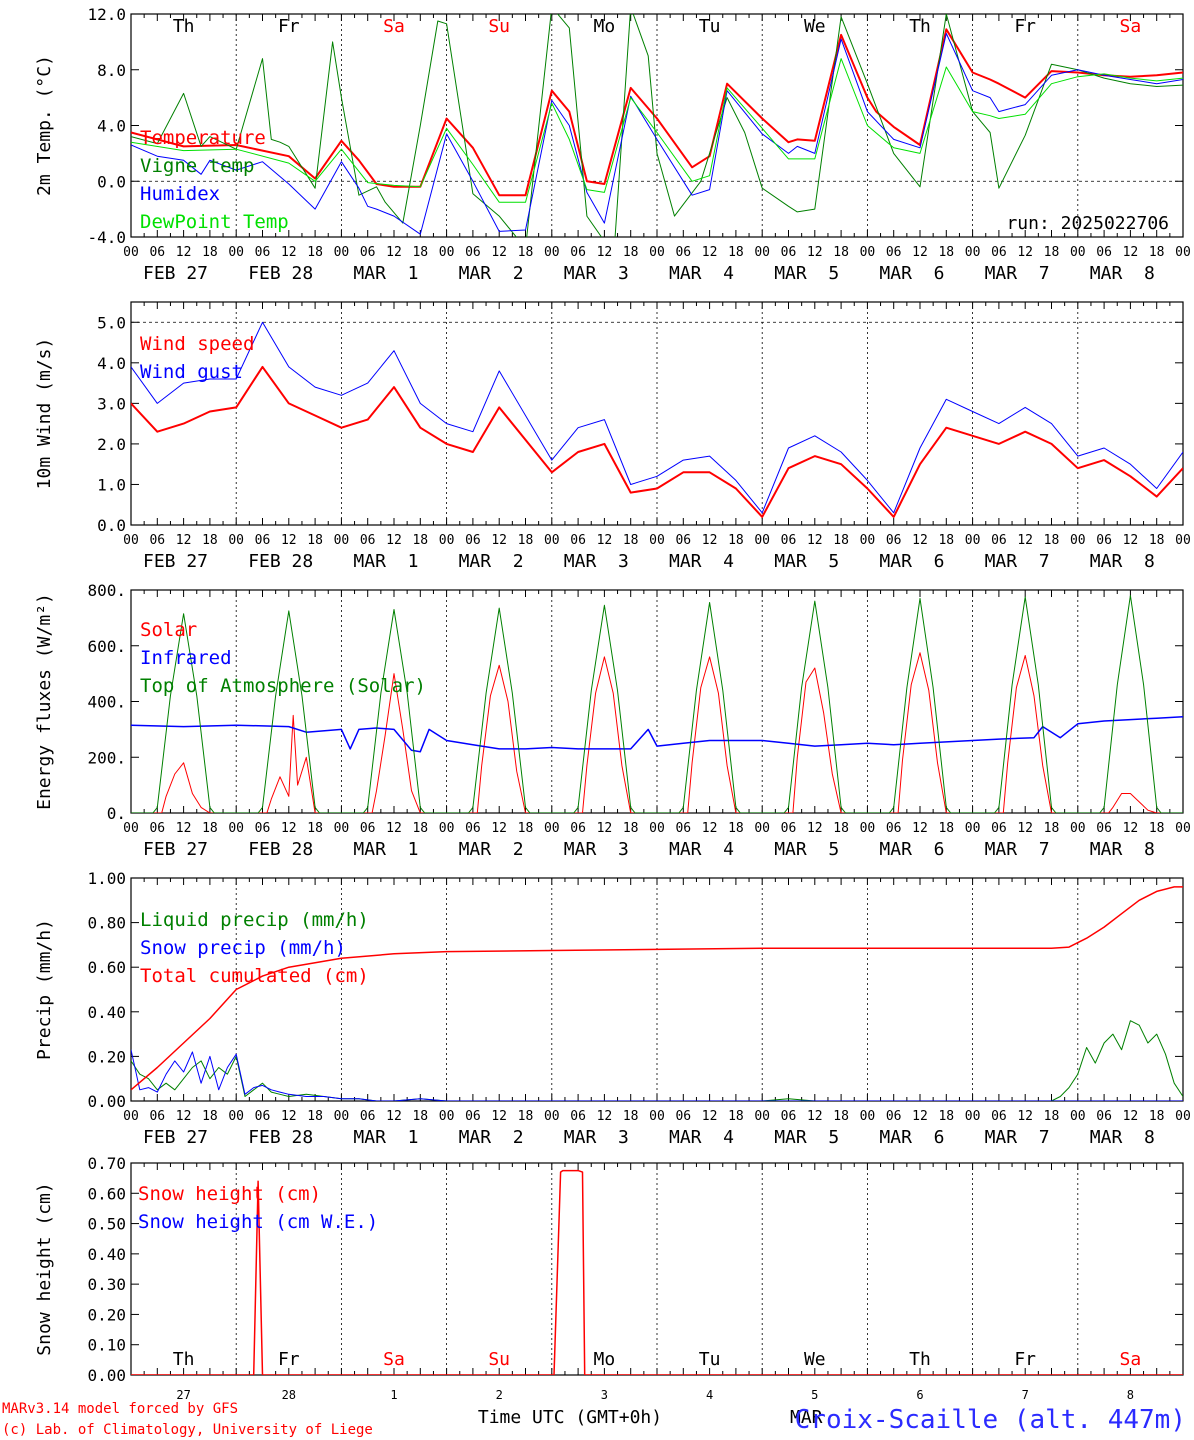 This screenshot has height=1440, width=1194. Describe the element at coordinates (106, 923) in the screenshot. I see `y-tick-label: 0.80` at that location.